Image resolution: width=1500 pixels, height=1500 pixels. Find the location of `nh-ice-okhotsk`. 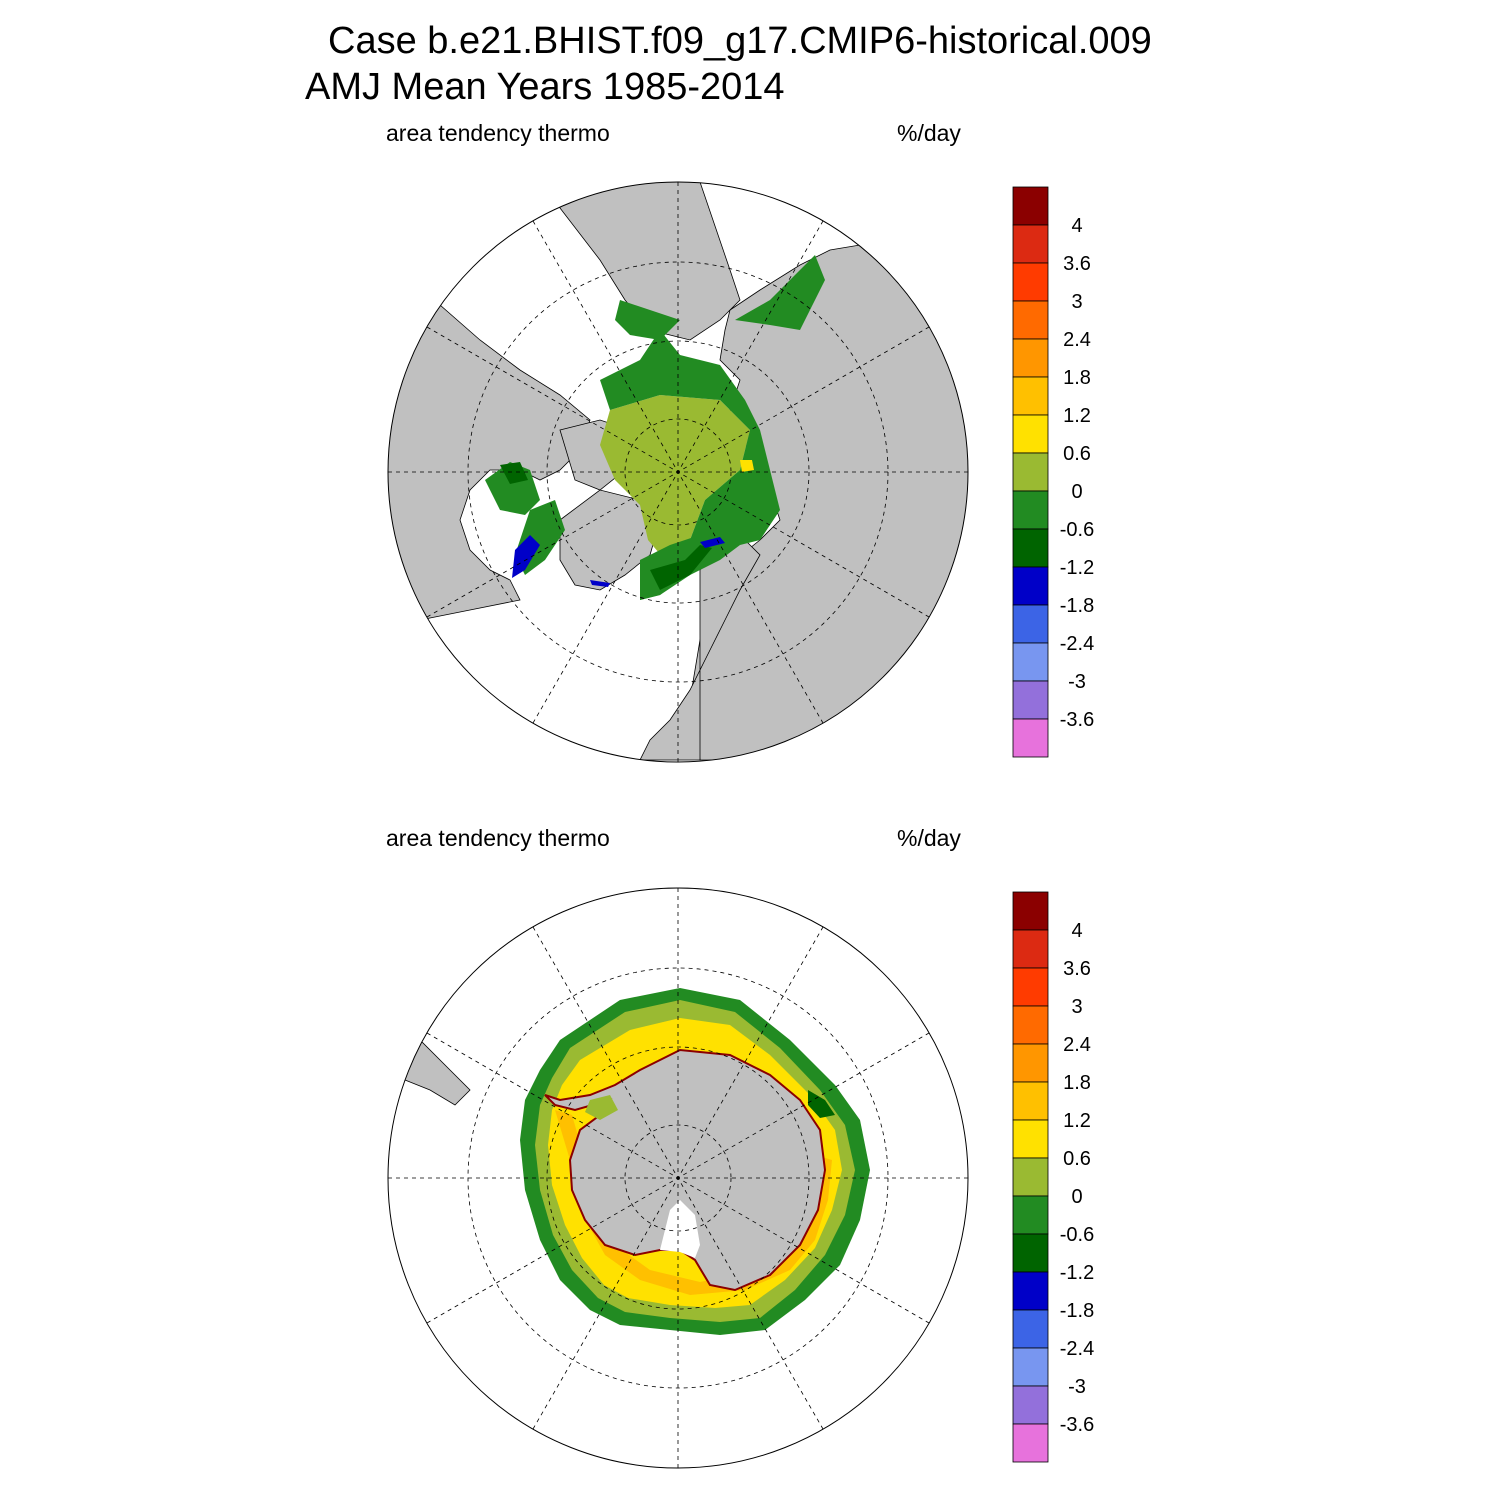

nh-ice-okhotsk is located at coordinates (780, 292).